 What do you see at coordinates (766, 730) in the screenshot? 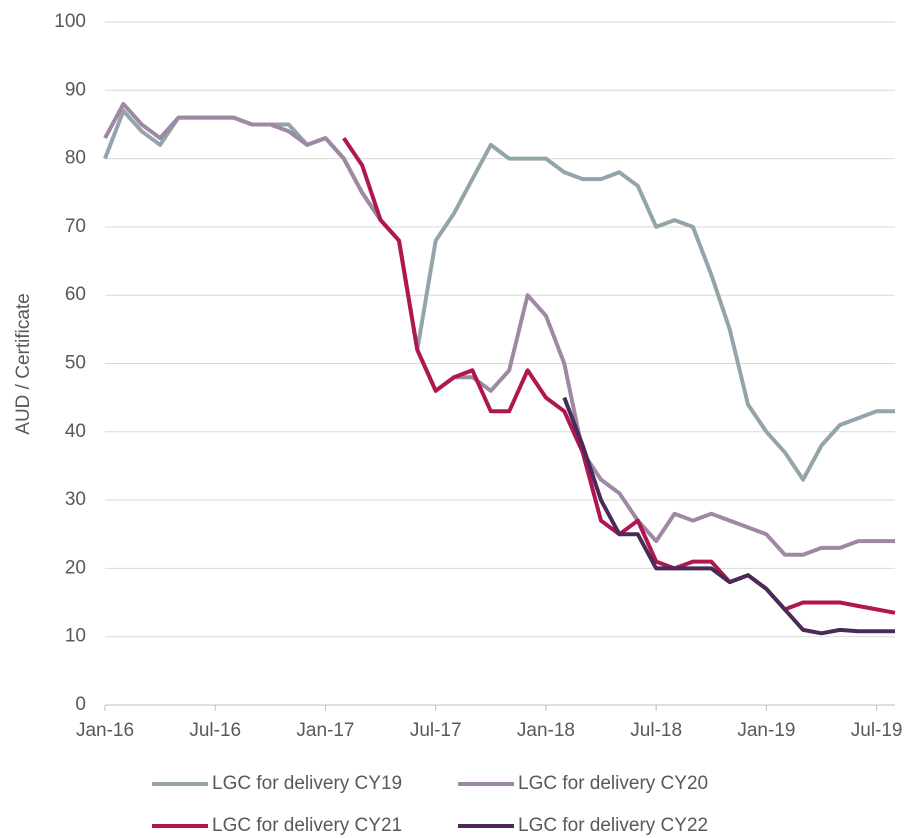
I see `x-tick-label: Jan-19` at bounding box center [766, 730].